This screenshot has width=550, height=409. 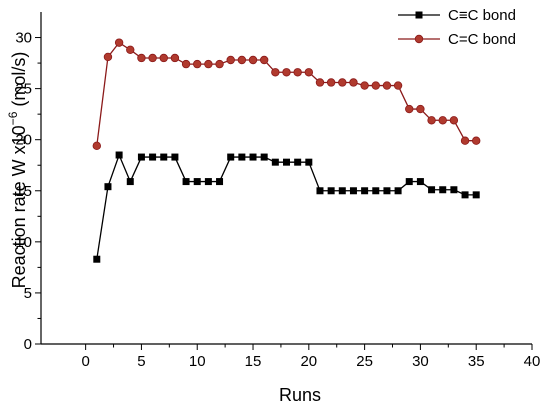 What do you see at coordinates (482, 39) in the screenshot?
I see `legend-label: C=C bond` at bounding box center [482, 39].